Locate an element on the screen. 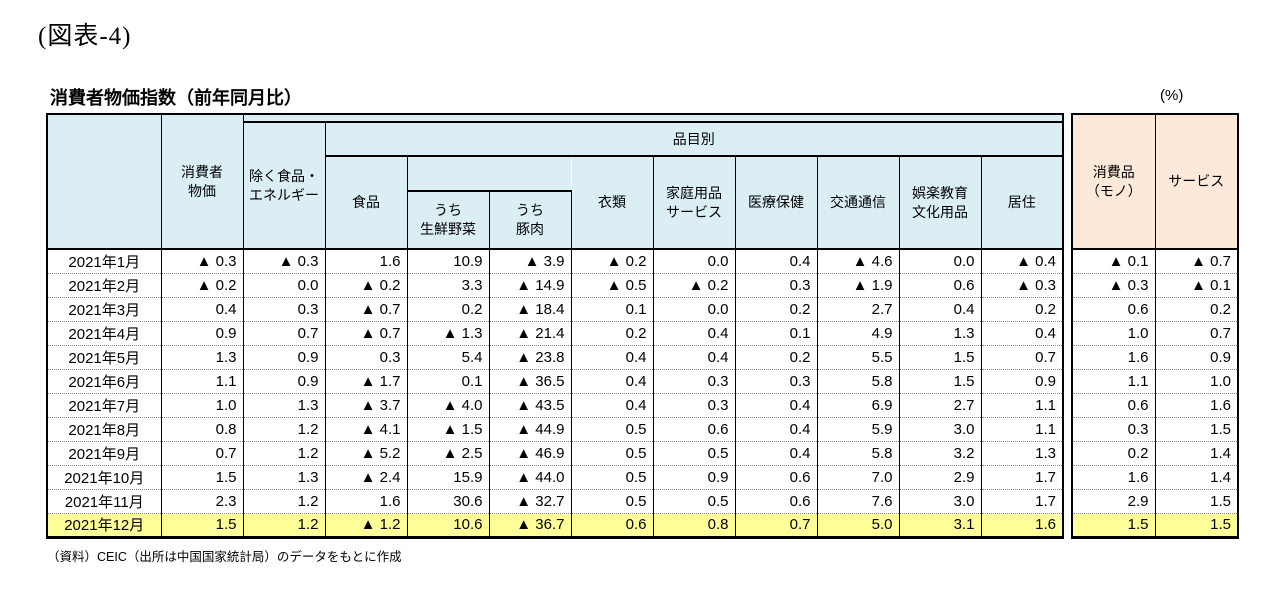 The height and width of the screenshot is (591, 1275). month-cell: 2021年1月 is located at coordinates (104, 260).